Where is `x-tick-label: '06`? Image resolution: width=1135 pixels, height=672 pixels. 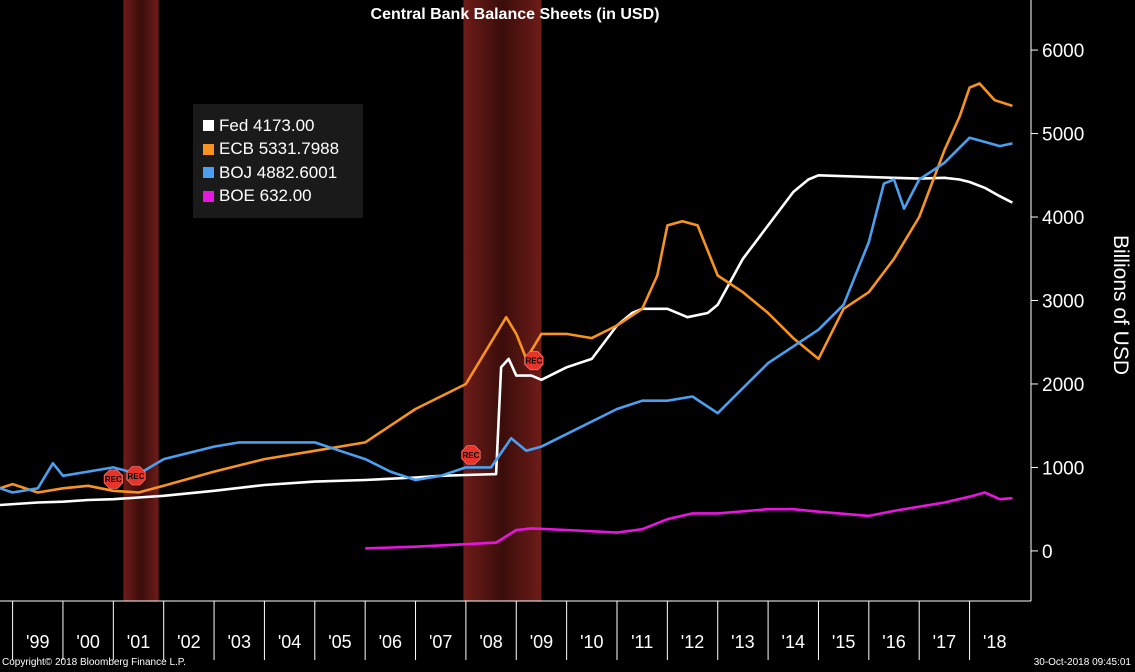 x-tick-label: '06 is located at coordinates (390, 642).